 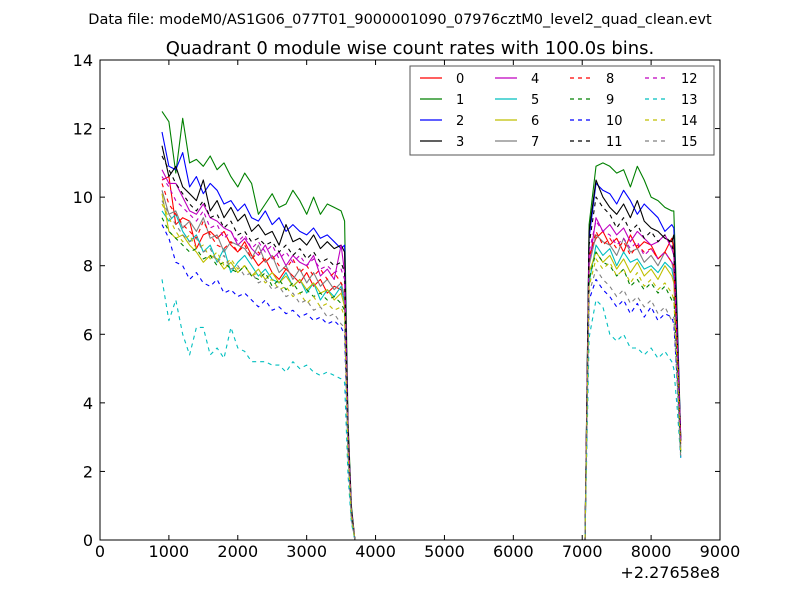 What do you see at coordinates (610, 100) in the screenshot?
I see `legend-label-9: 9` at bounding box center [610, 100].